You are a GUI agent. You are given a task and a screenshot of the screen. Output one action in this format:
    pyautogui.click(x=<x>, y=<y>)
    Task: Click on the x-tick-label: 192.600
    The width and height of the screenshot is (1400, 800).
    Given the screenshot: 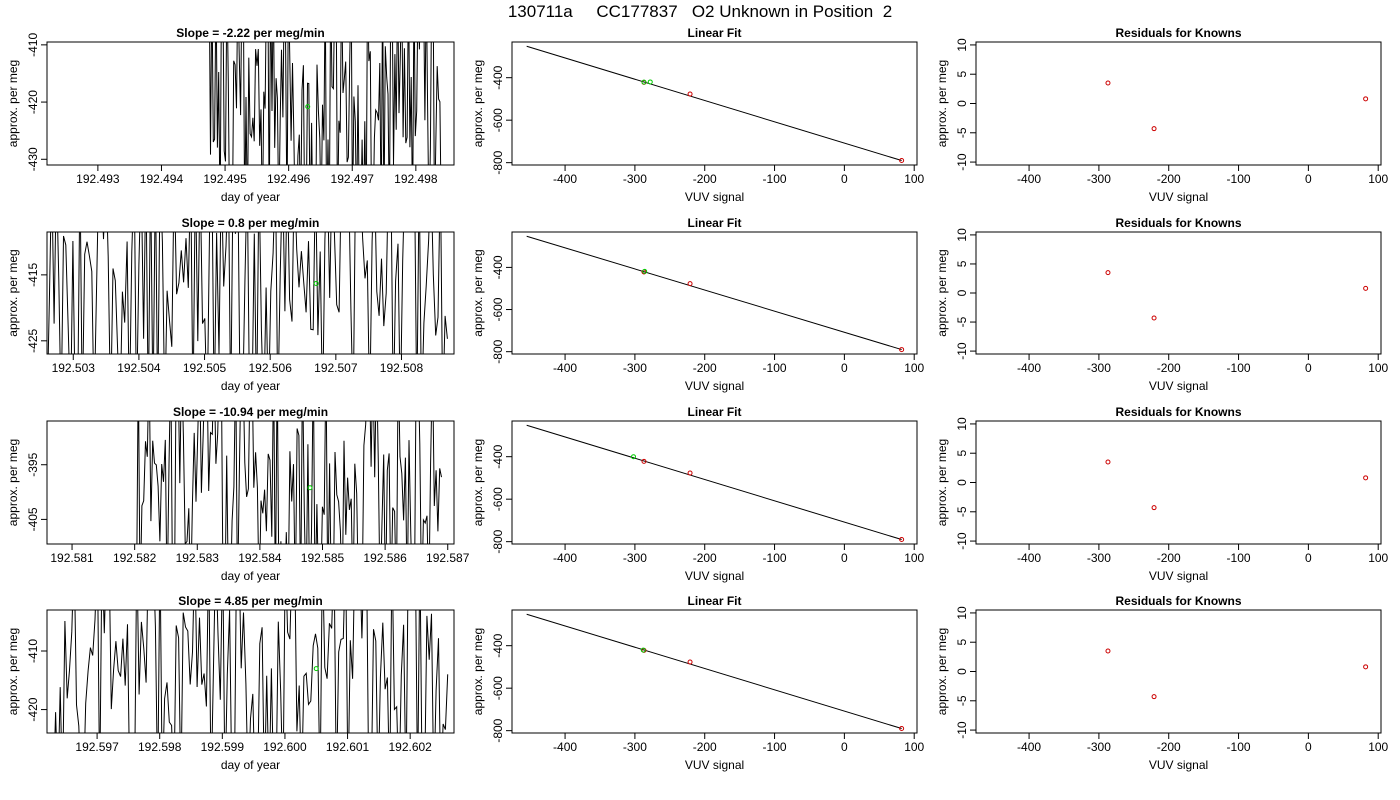 What is the action you would take?
    pyautogui.click(x=285, y=747)
    